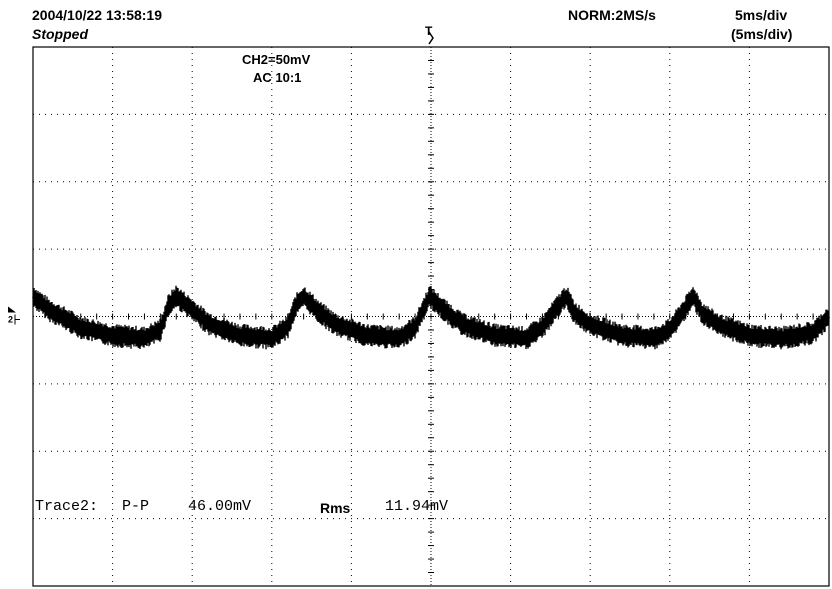 This screenshot has height=589, width=832. What do you see at coordinates (276, 59) in the screenshot?
I see `channel-2-scale: CH2=50mV` at bounding box center [276, 59].